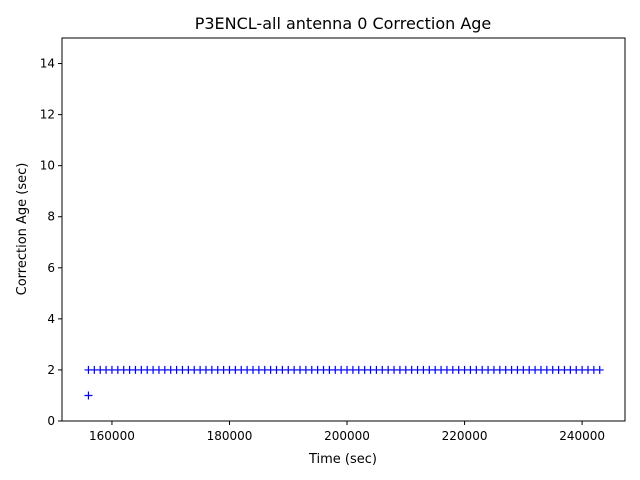  Describe the element at coordinates (22, 229) in the screenshot. I see `y-axis-label: Correction Age (sec)` at that location.